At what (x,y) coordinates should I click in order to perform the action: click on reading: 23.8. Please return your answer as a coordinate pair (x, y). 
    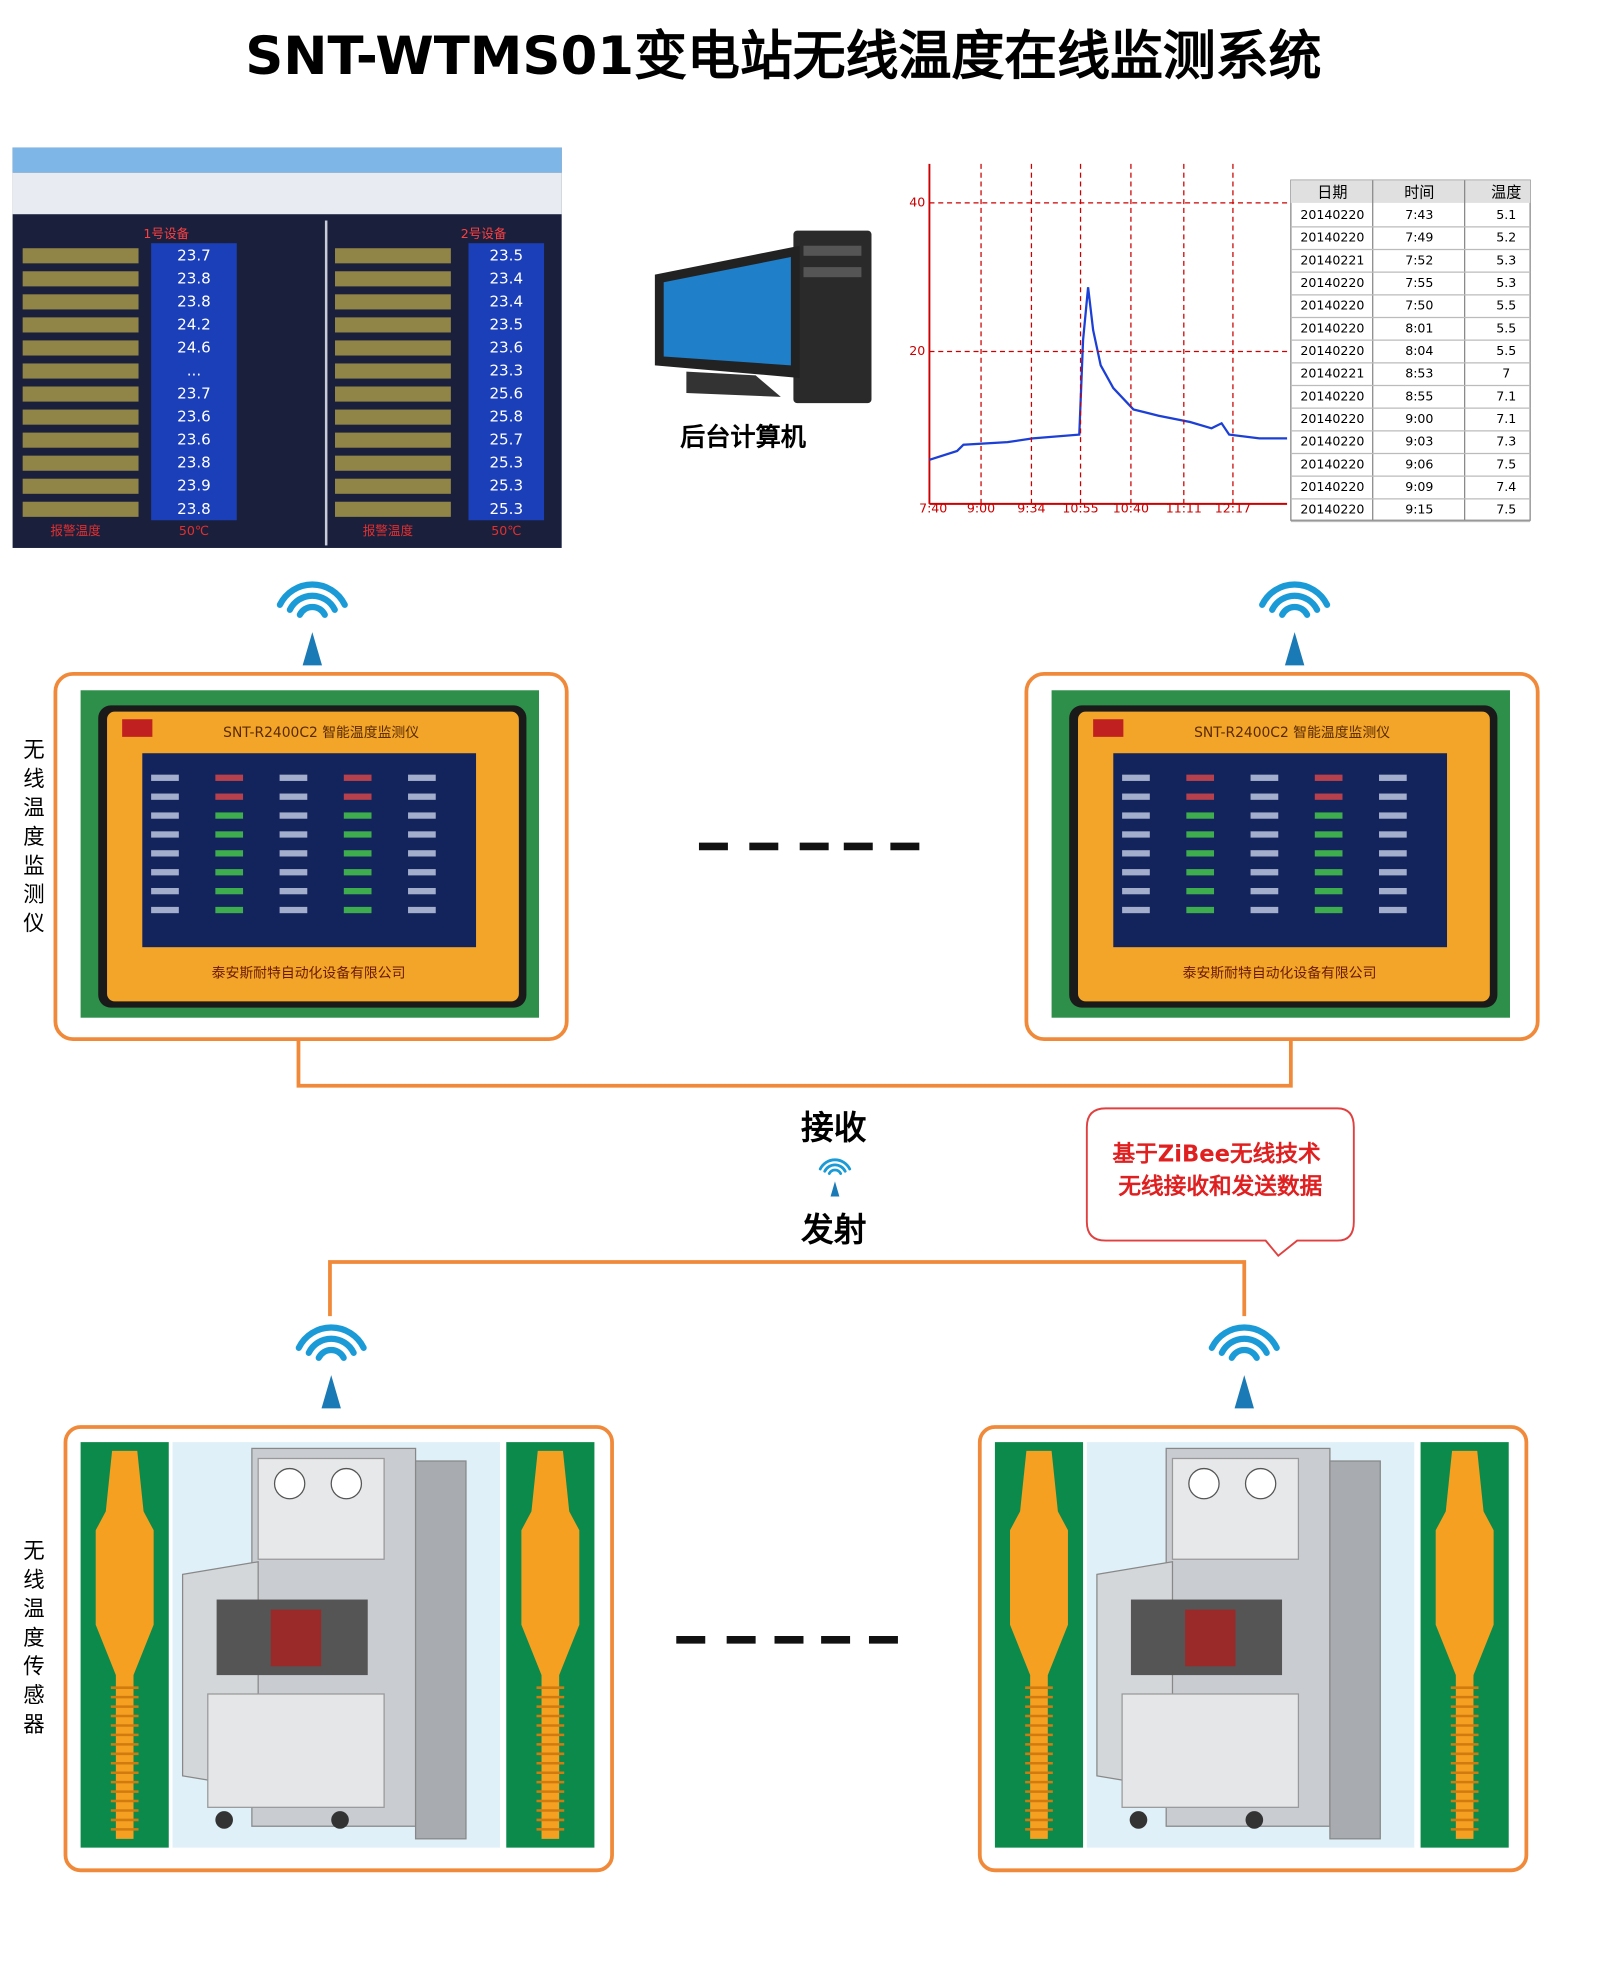
    Looking at the image, I should click on (194, 463).